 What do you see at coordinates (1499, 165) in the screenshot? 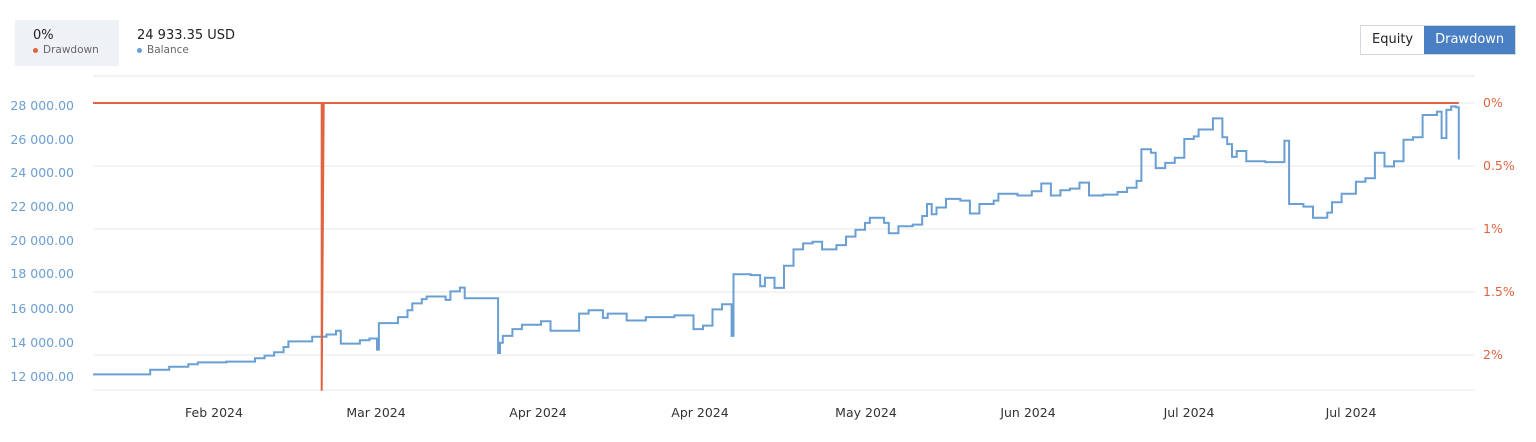
I see `y-right-tick-label: 0.5%` at bounding box center [1499, 165].